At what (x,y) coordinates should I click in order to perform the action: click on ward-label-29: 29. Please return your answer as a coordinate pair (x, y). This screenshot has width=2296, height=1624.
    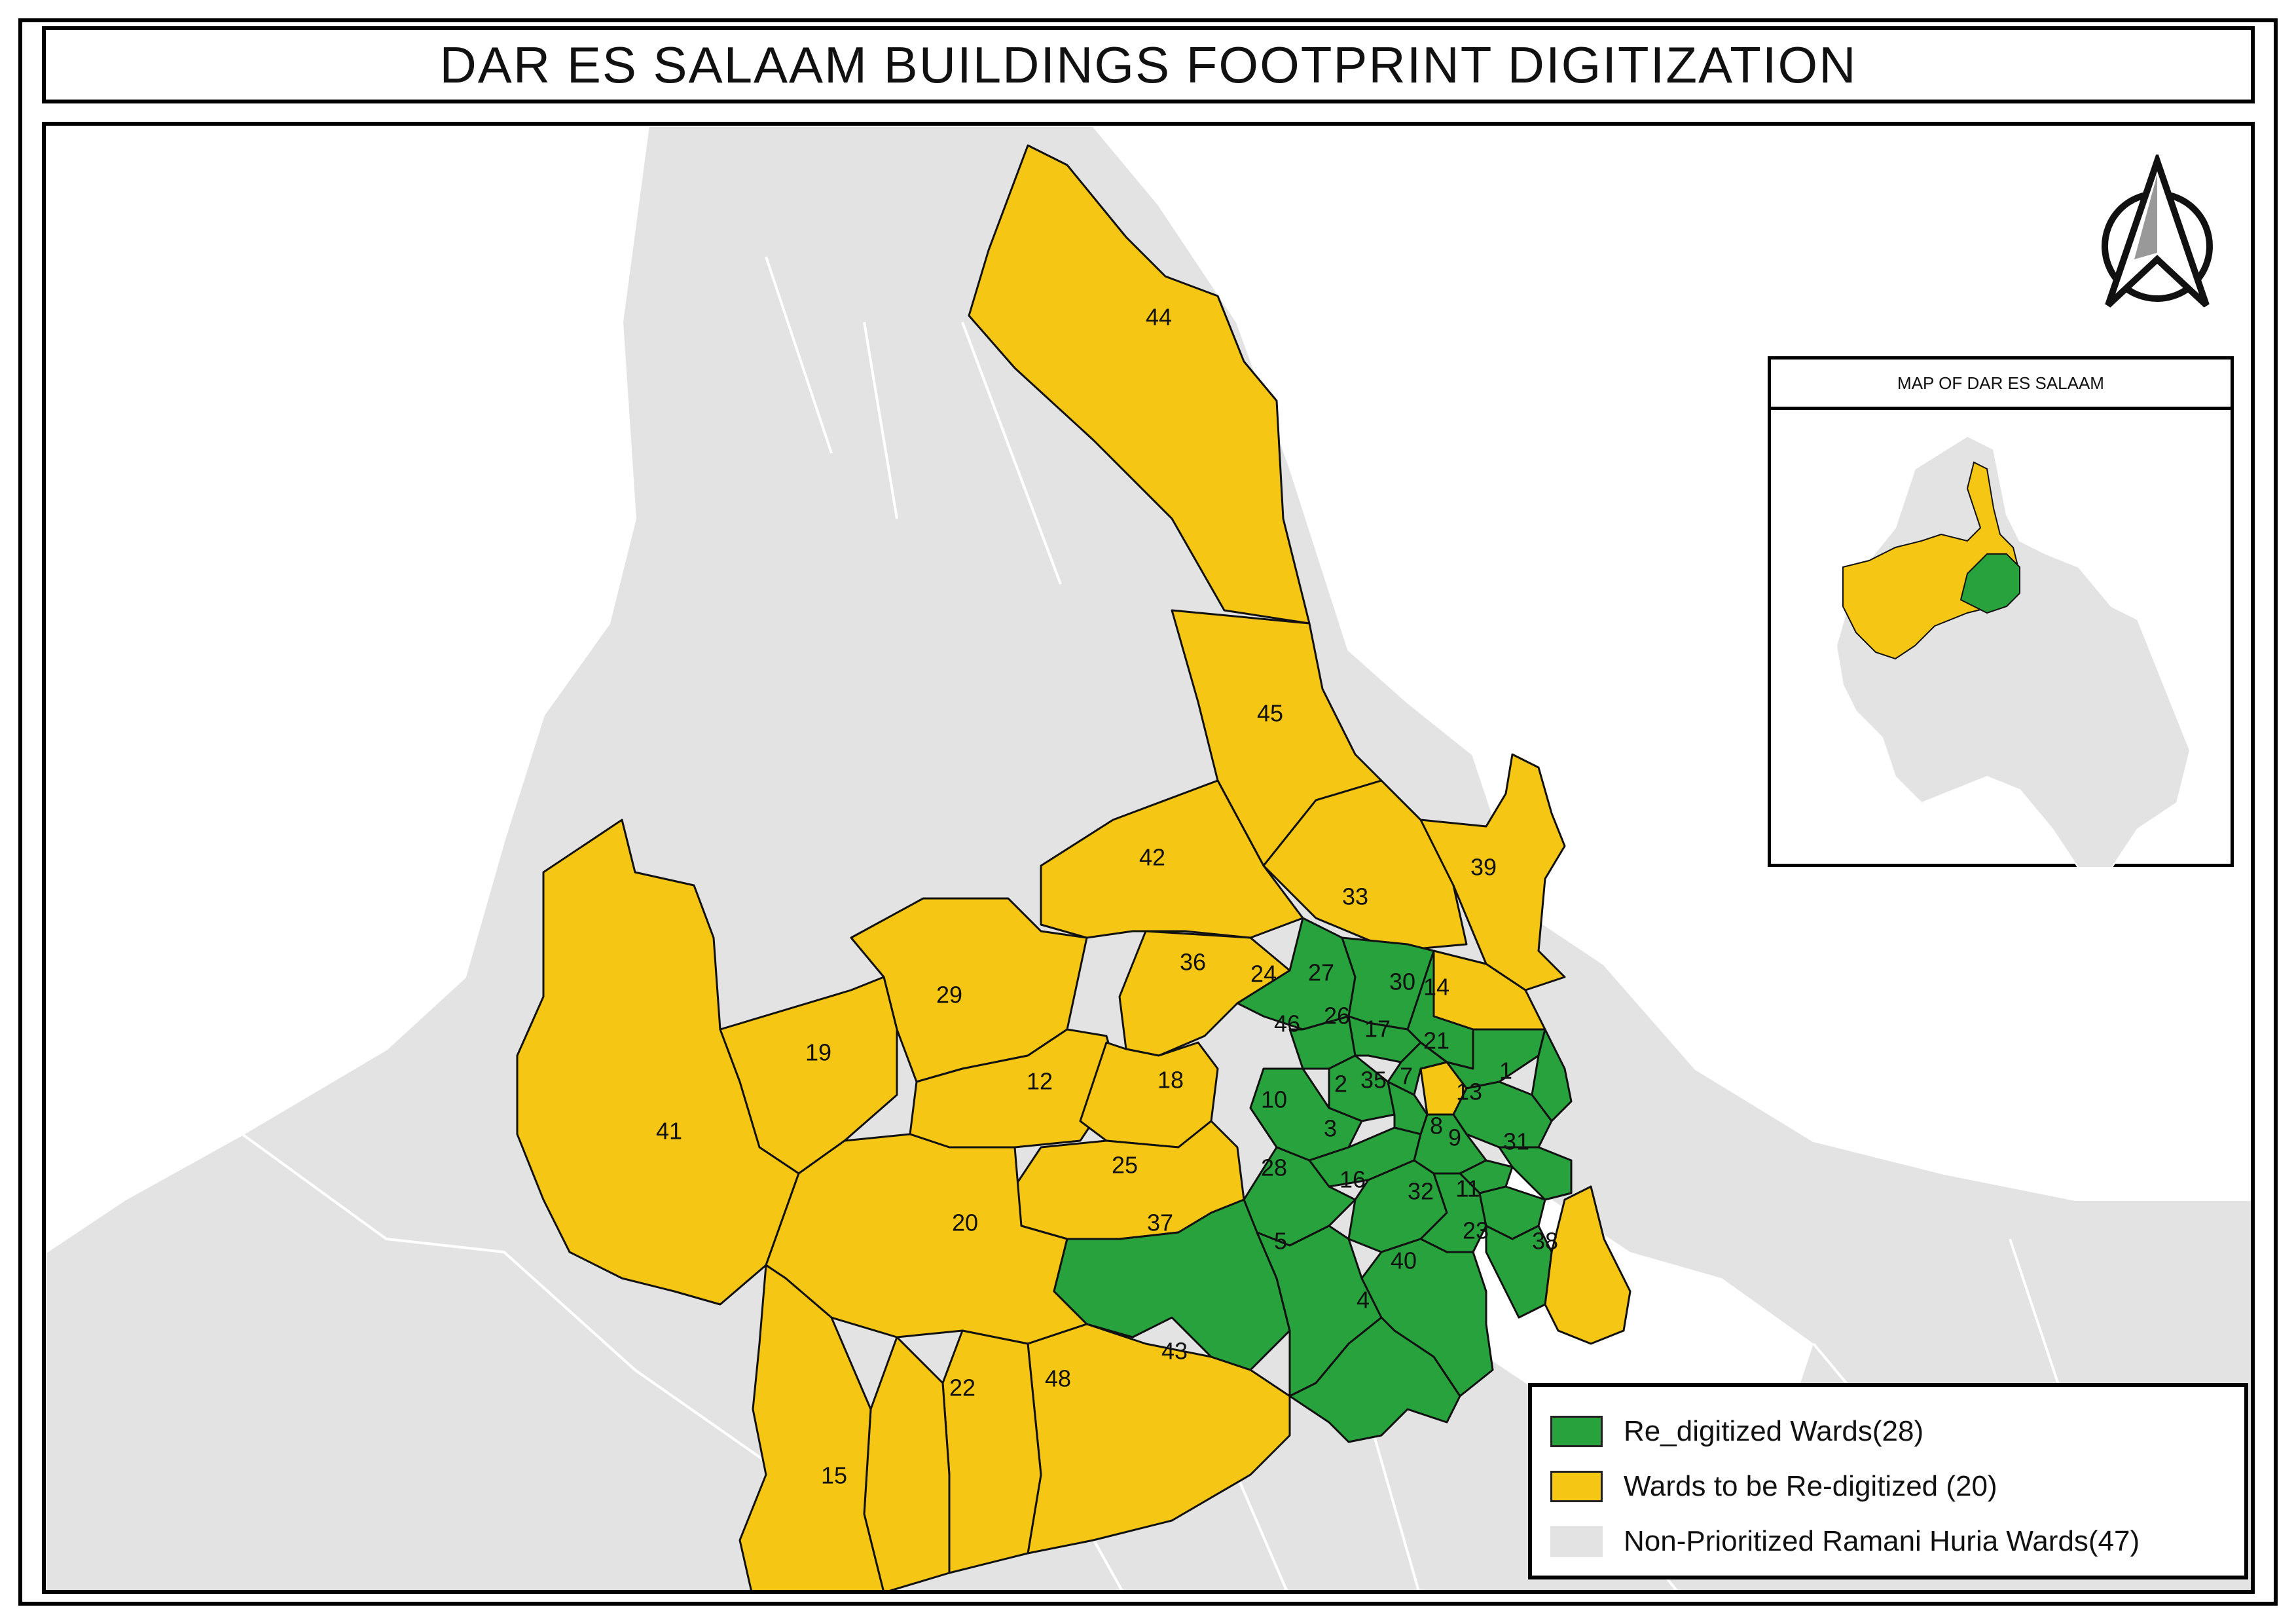
    Looking at the image, I should click on (949, 995).